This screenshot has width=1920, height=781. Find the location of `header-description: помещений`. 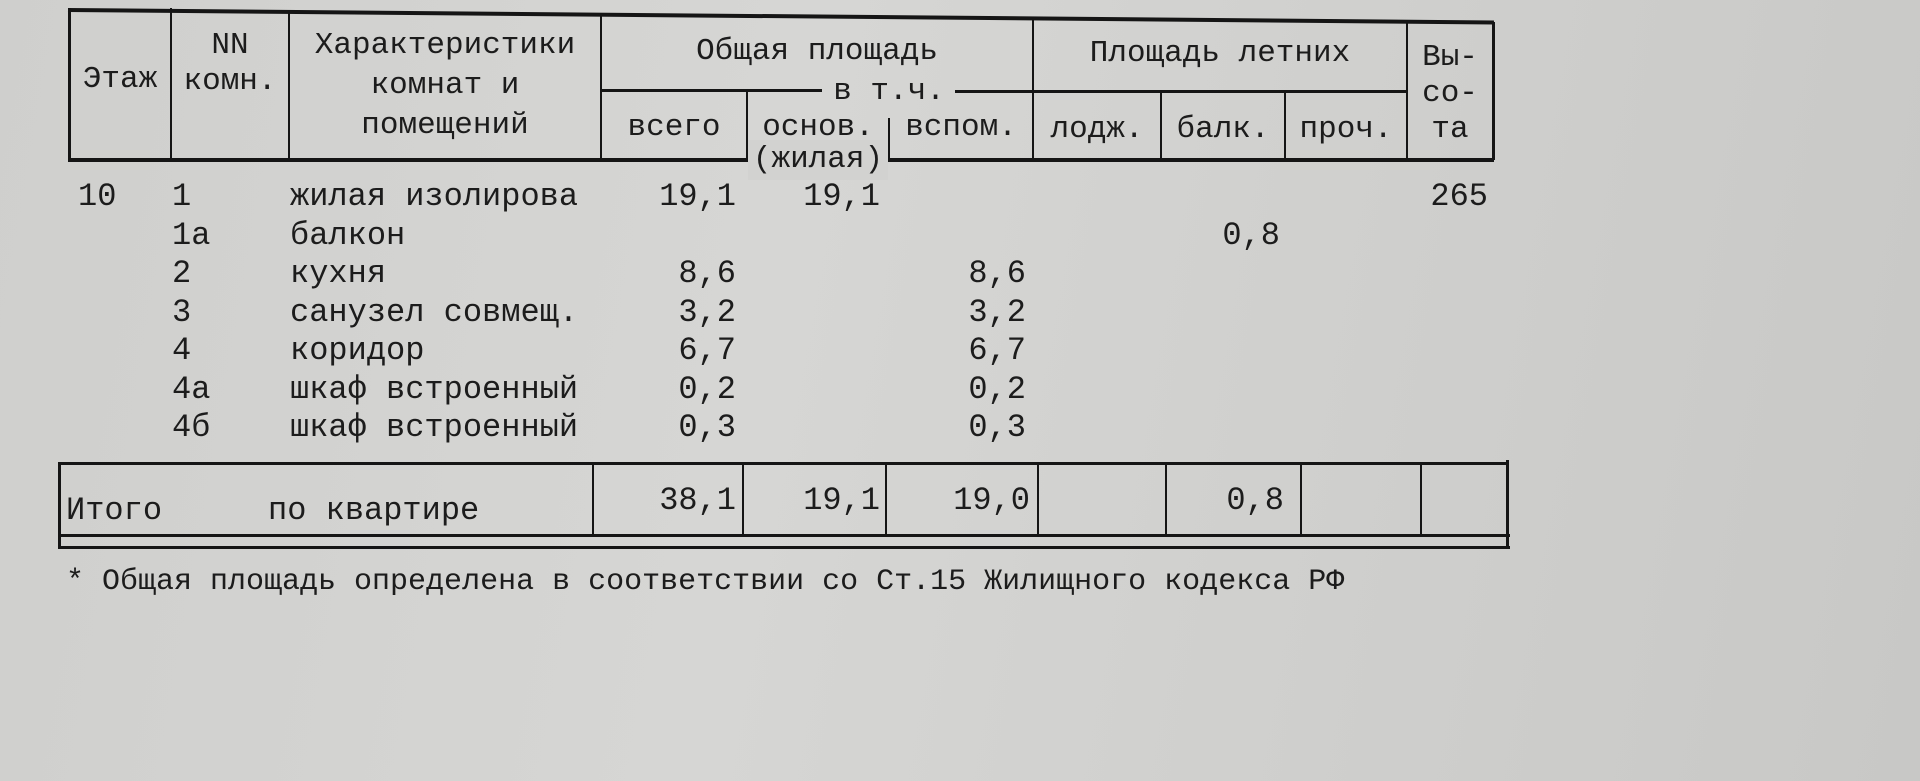

header-description: помещений is located at coordinates (445, 125).